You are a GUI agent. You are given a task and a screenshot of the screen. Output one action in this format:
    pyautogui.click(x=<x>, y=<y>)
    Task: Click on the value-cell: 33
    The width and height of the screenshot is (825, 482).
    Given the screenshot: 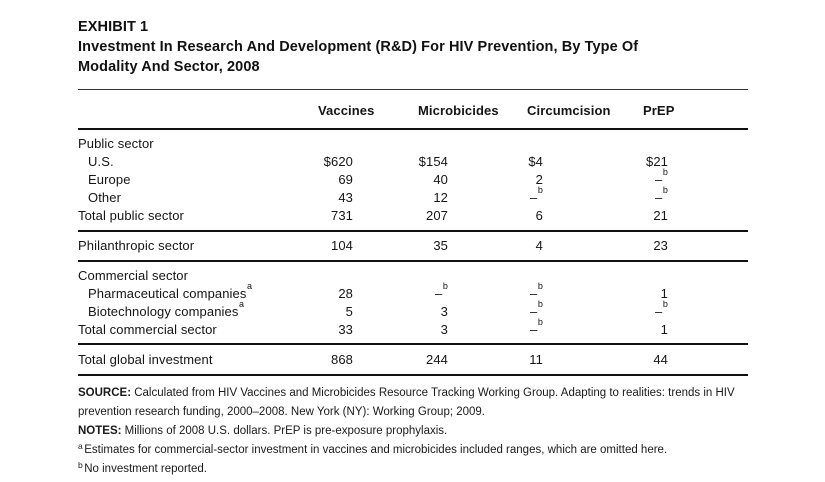 What is the action you would take?
    pyautogui.click(x=345, y=329)
    